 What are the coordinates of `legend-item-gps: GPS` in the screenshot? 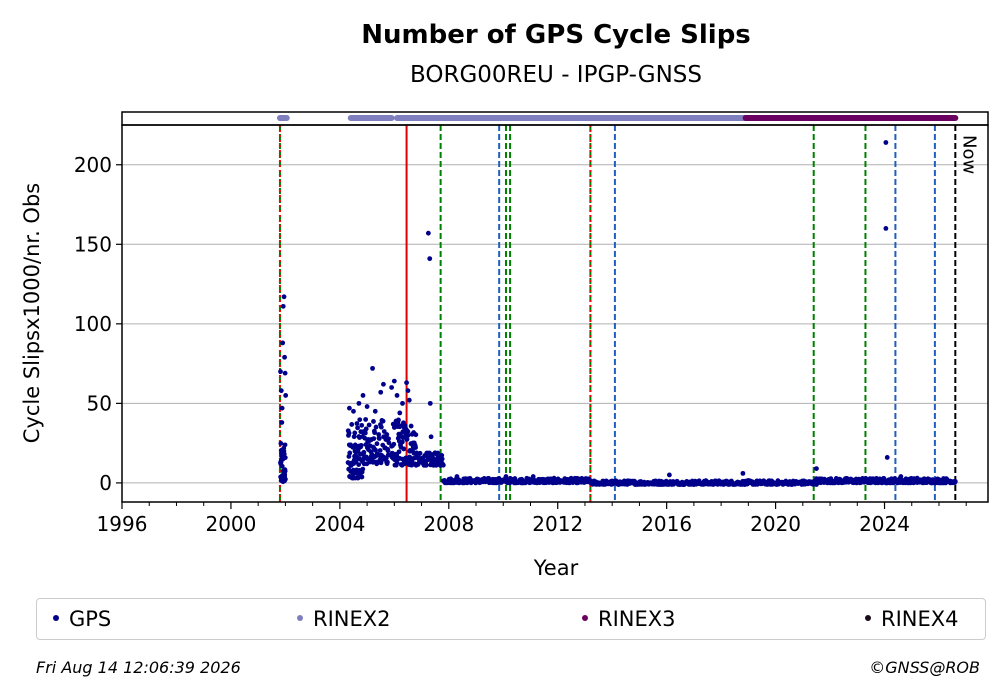 It's located at (82, 619).